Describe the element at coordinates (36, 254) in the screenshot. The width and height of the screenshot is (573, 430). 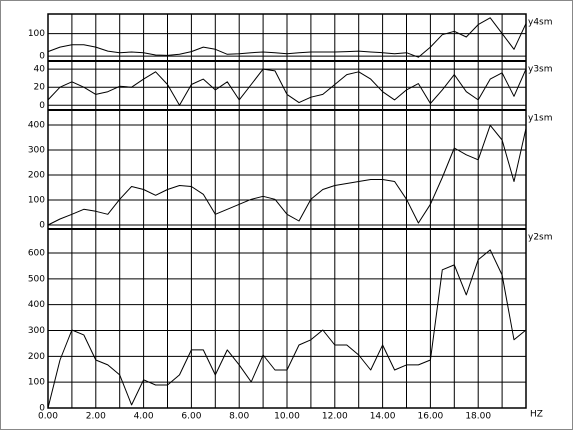
I see `y-tick-label: 600` at that location.